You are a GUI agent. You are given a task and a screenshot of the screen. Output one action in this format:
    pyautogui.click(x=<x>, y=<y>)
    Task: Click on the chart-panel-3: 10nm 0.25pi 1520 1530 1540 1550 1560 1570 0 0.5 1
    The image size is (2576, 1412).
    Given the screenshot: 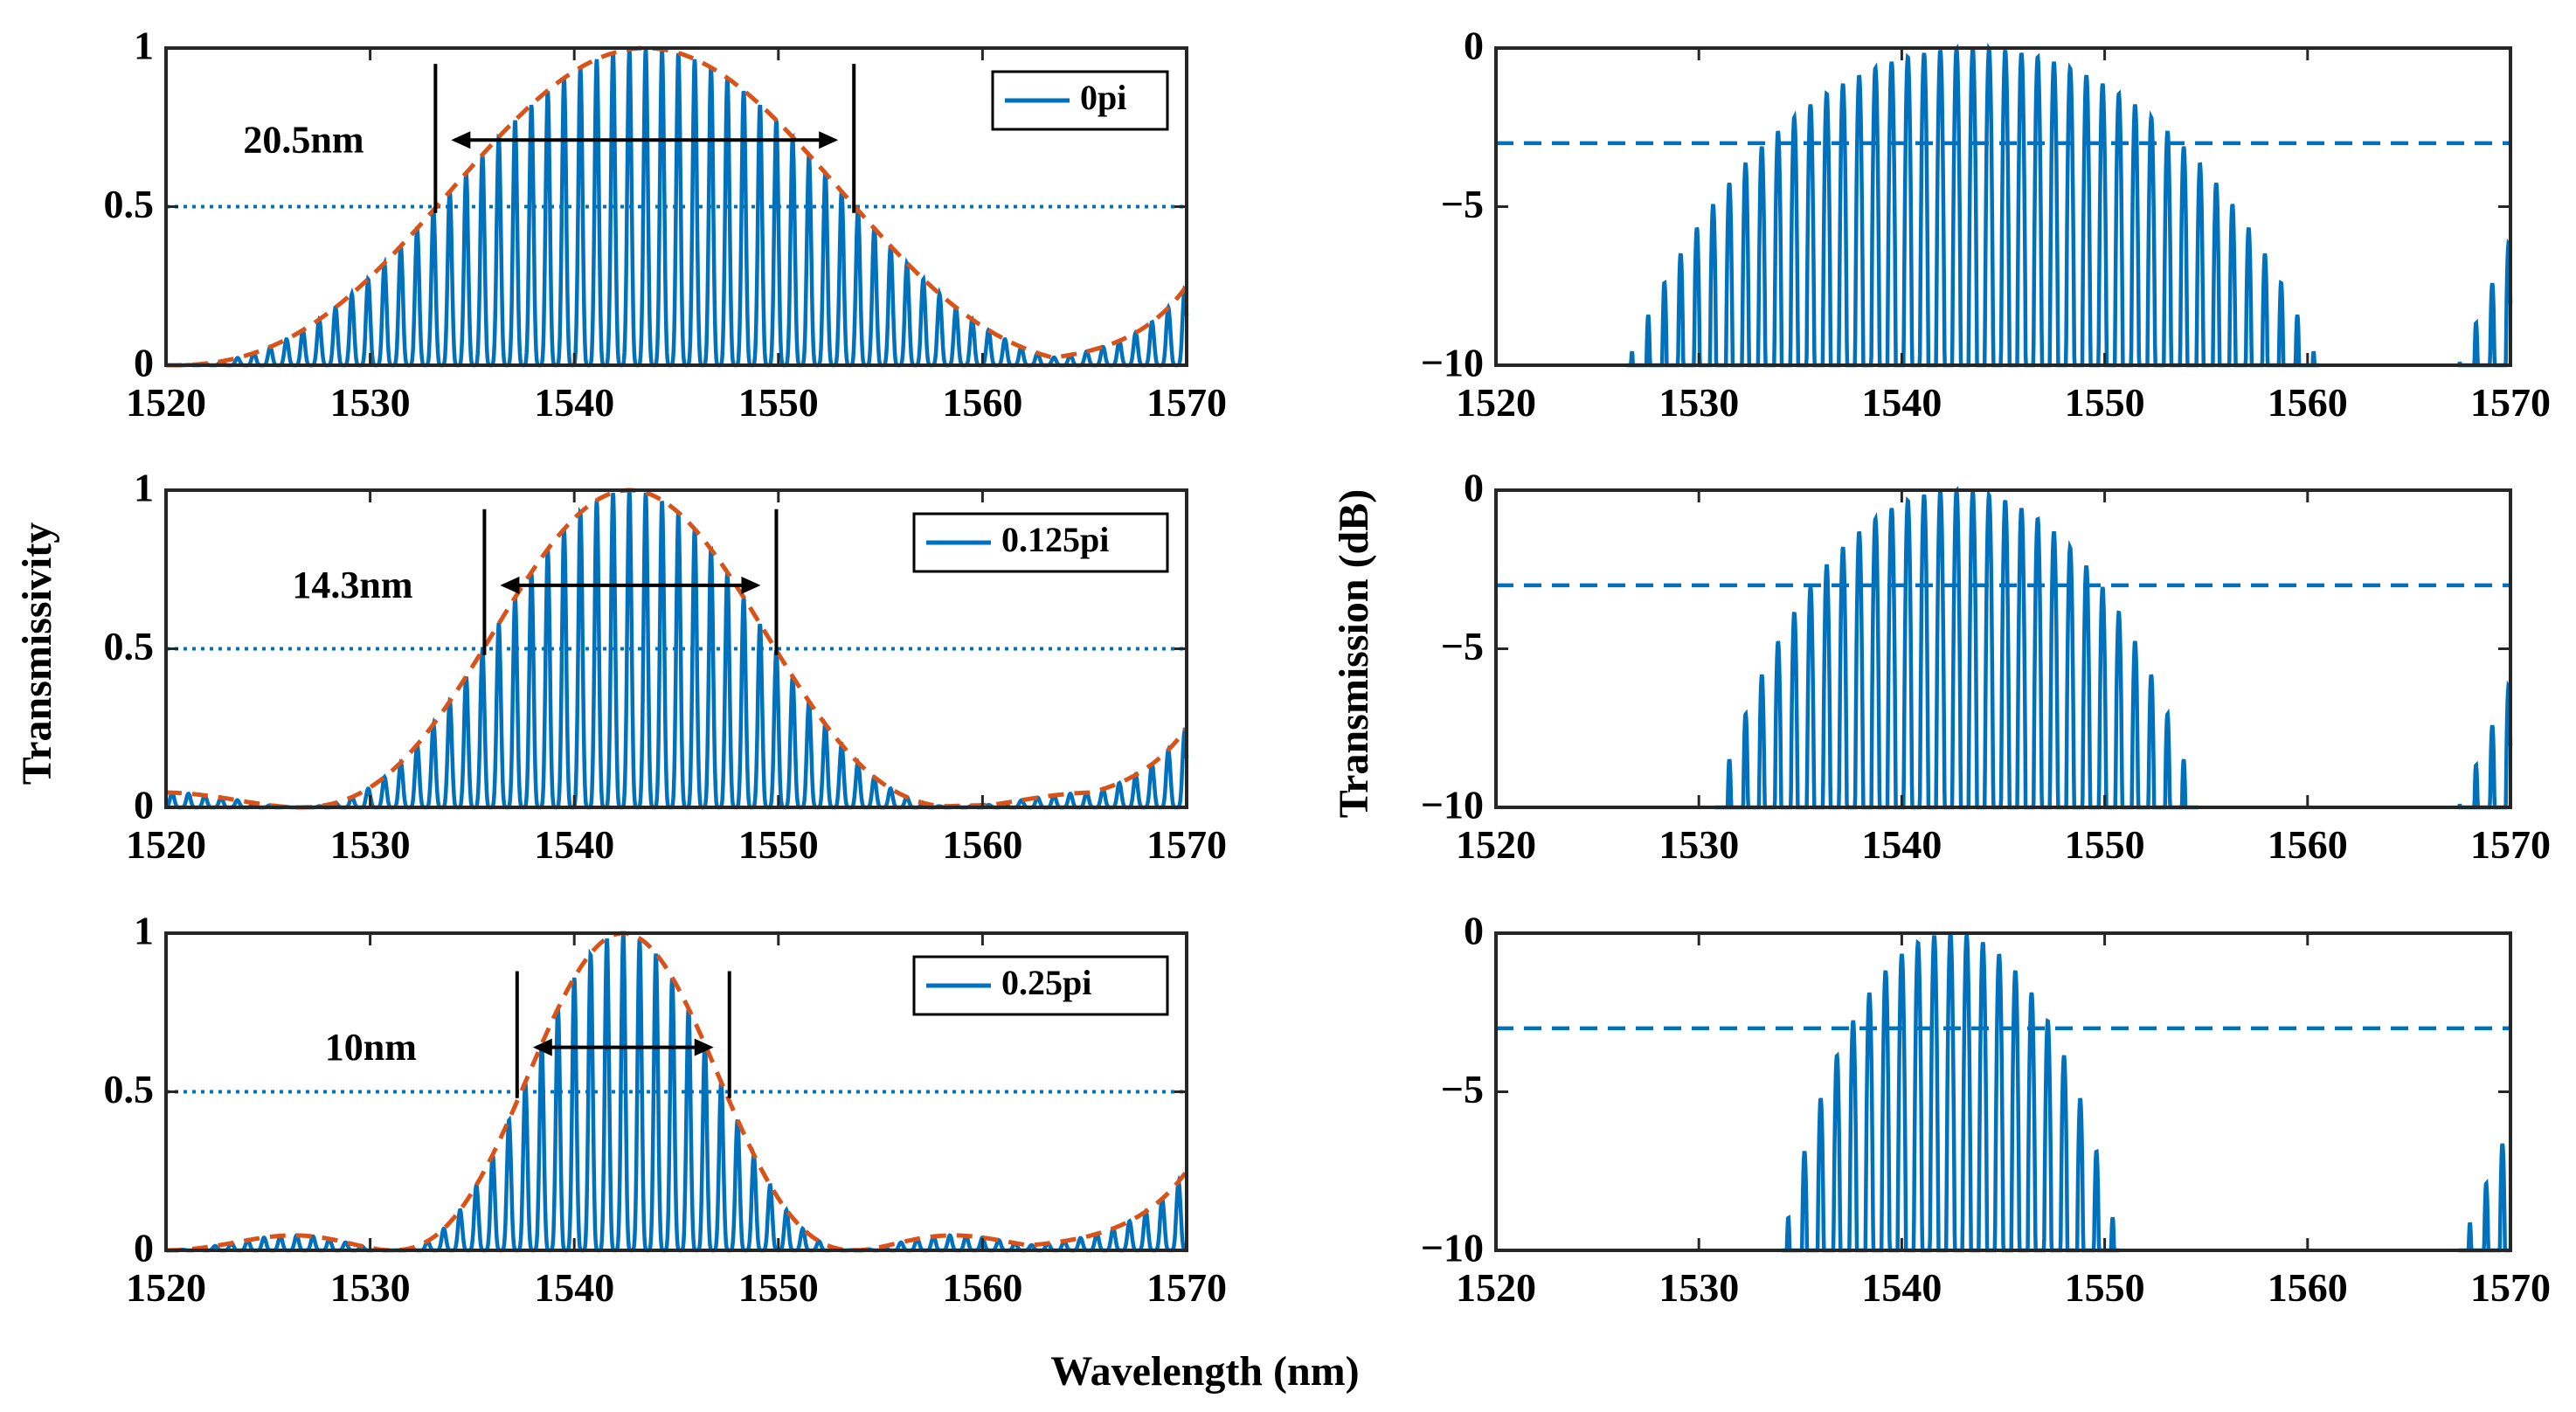 What is the action you would take?
    pyautogui.click(x=666, y=1109)
    